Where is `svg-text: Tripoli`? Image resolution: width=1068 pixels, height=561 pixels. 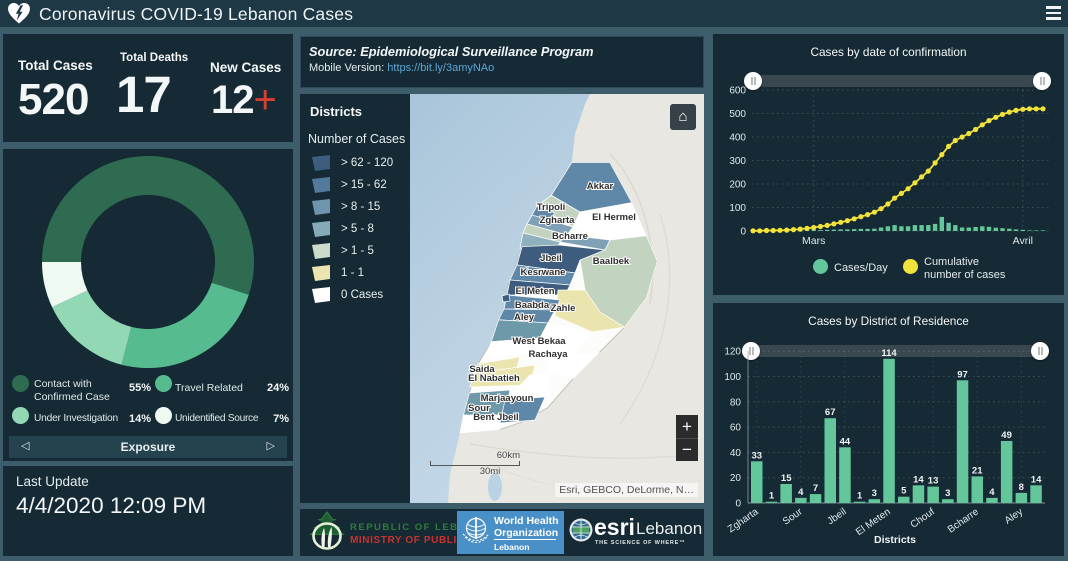 svg-text: Tripoli is located at coordinates (551, 207).